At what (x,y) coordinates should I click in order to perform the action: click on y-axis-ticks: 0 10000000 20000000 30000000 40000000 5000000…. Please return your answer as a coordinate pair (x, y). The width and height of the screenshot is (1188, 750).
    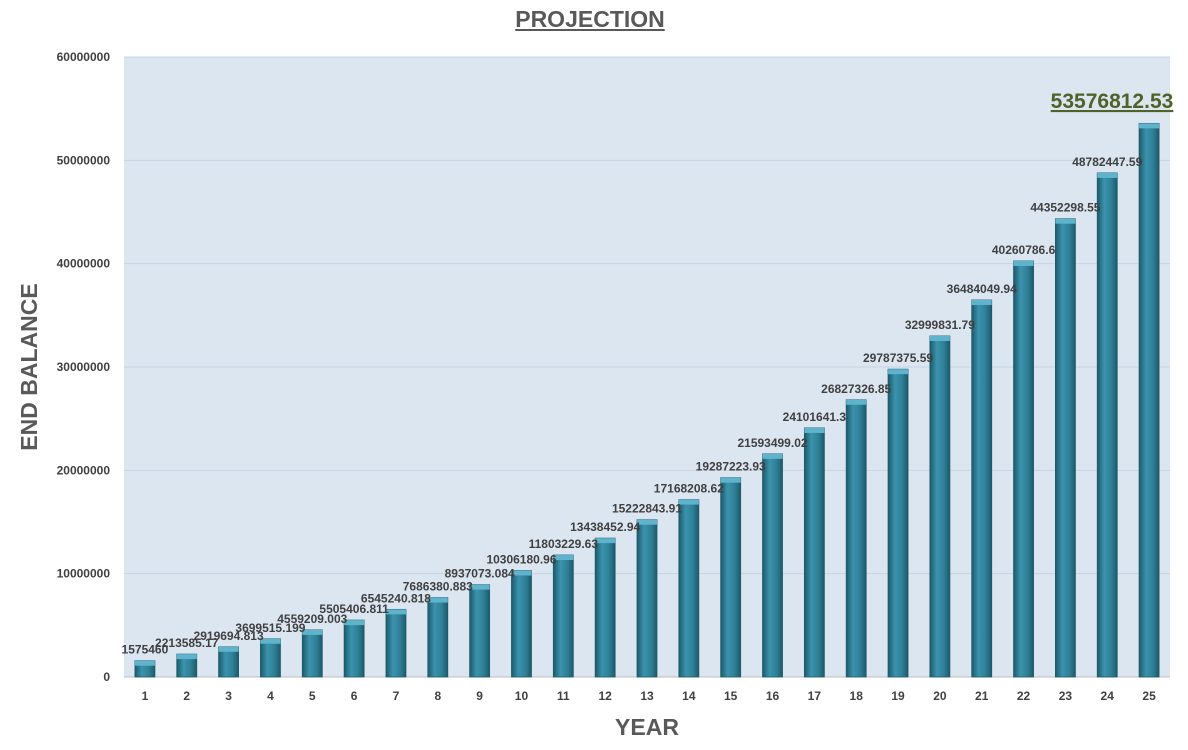
    Looking at the image, I should click on (84, 367).